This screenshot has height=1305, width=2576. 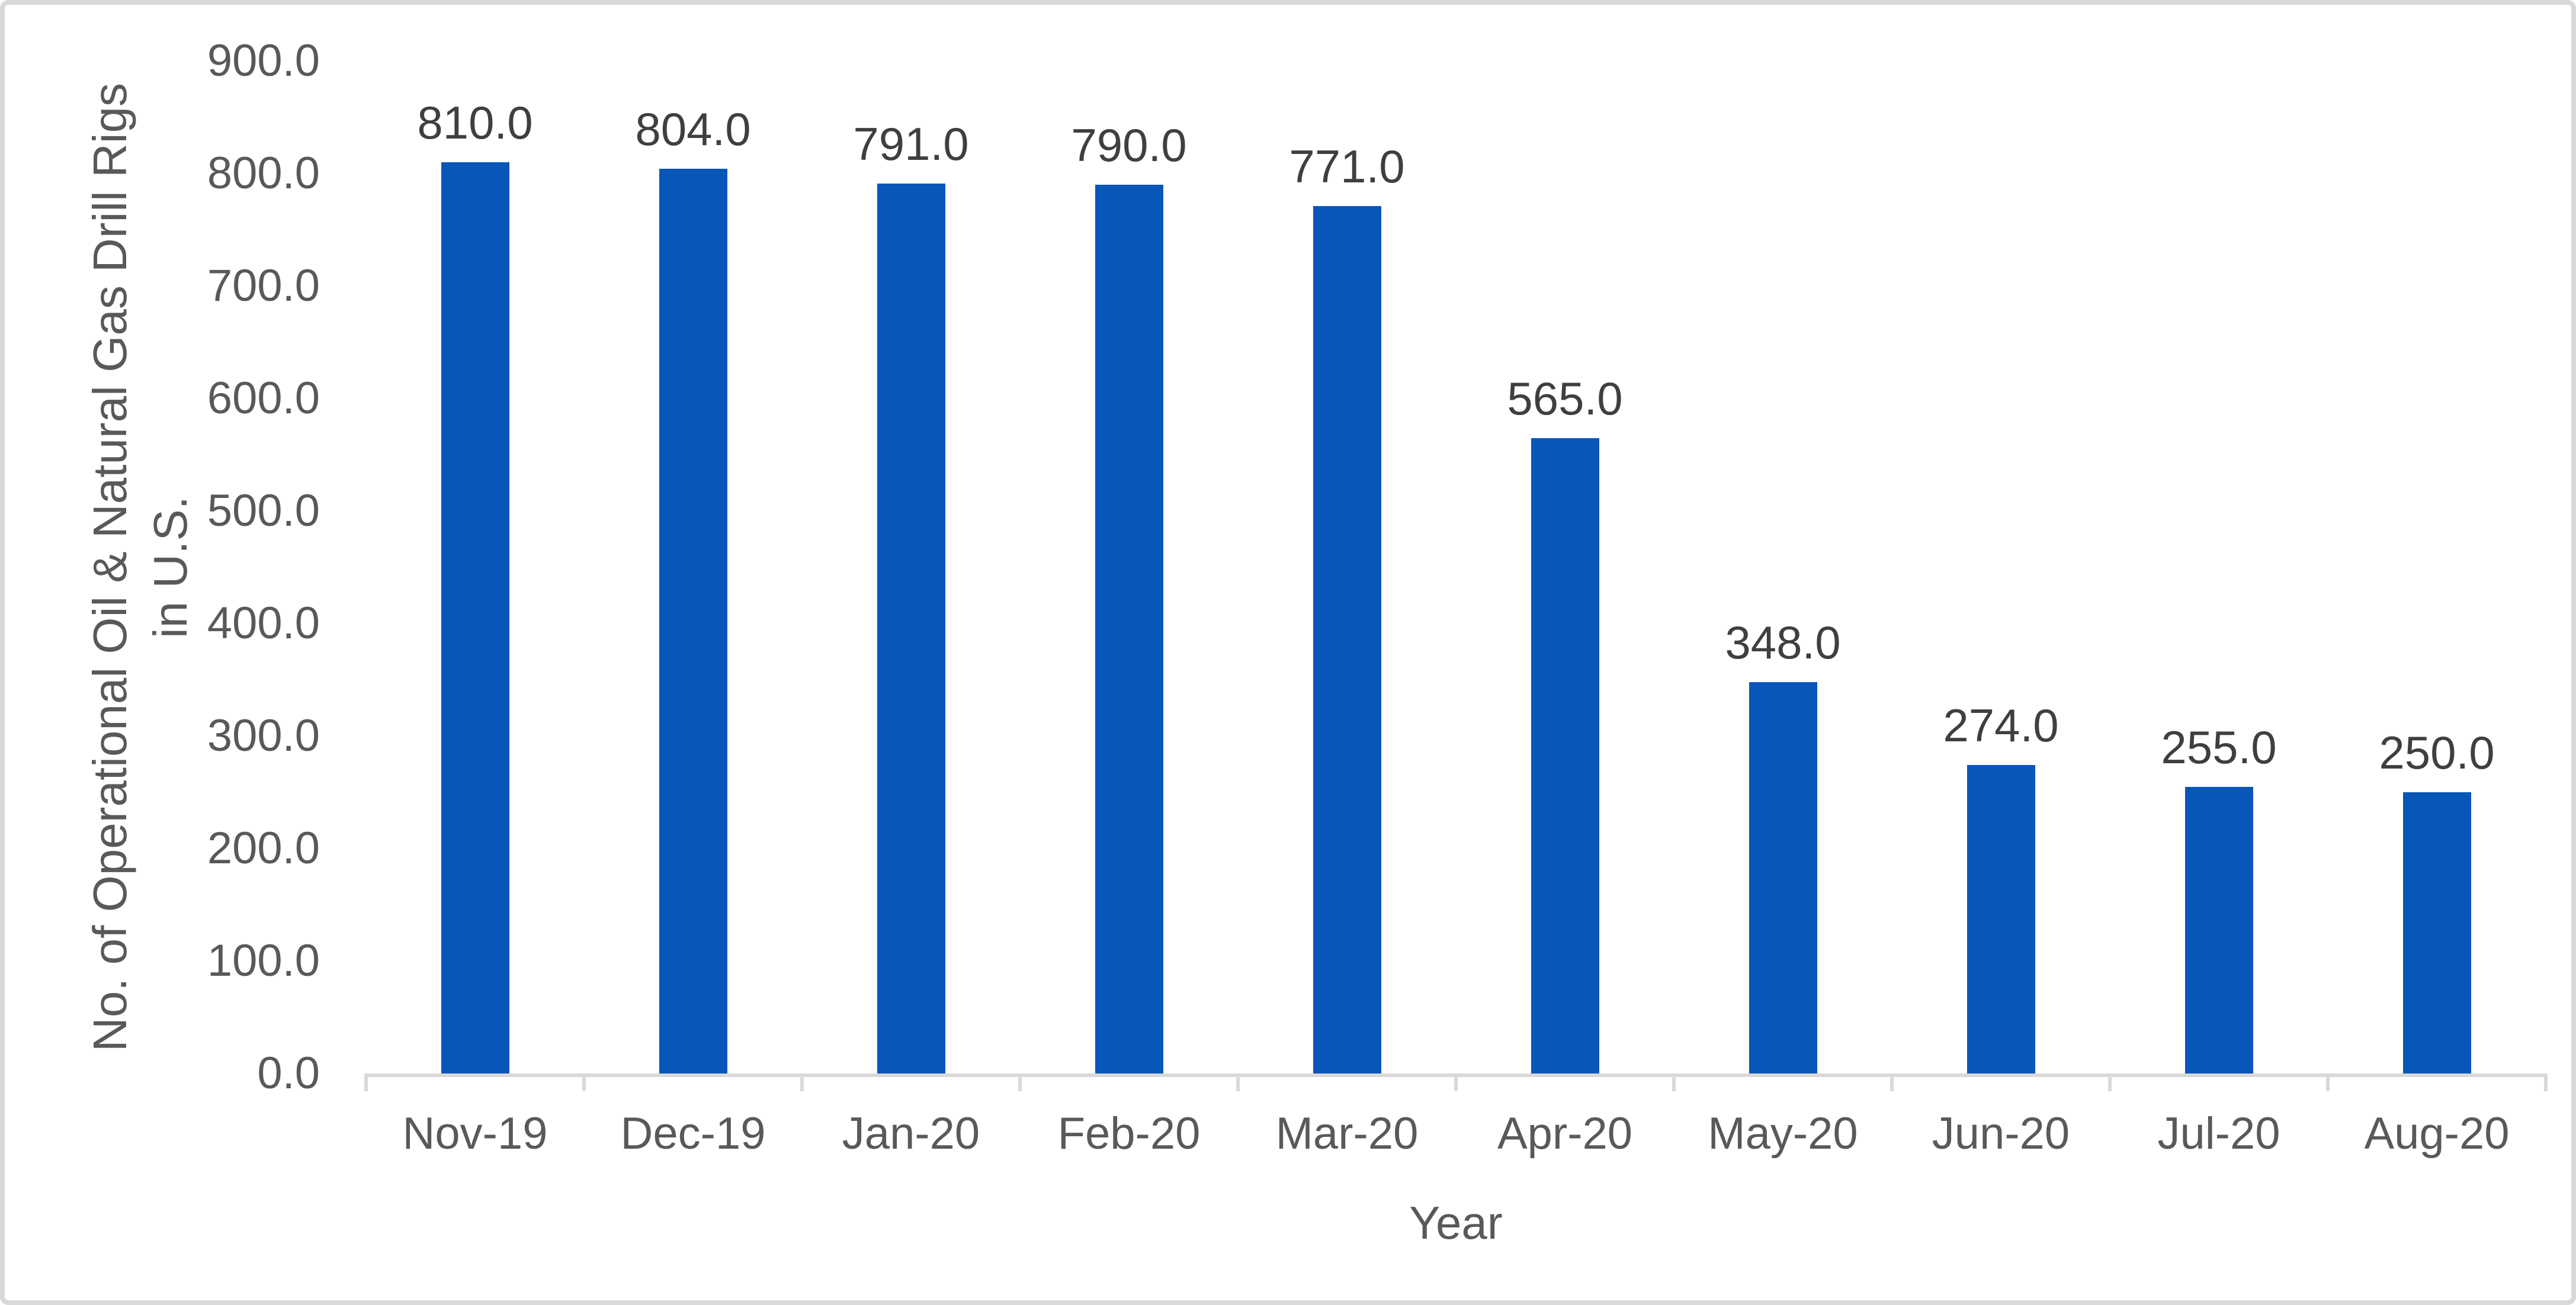 I want to click on y-tick-label: 900.0, so click(x=263, y=61).